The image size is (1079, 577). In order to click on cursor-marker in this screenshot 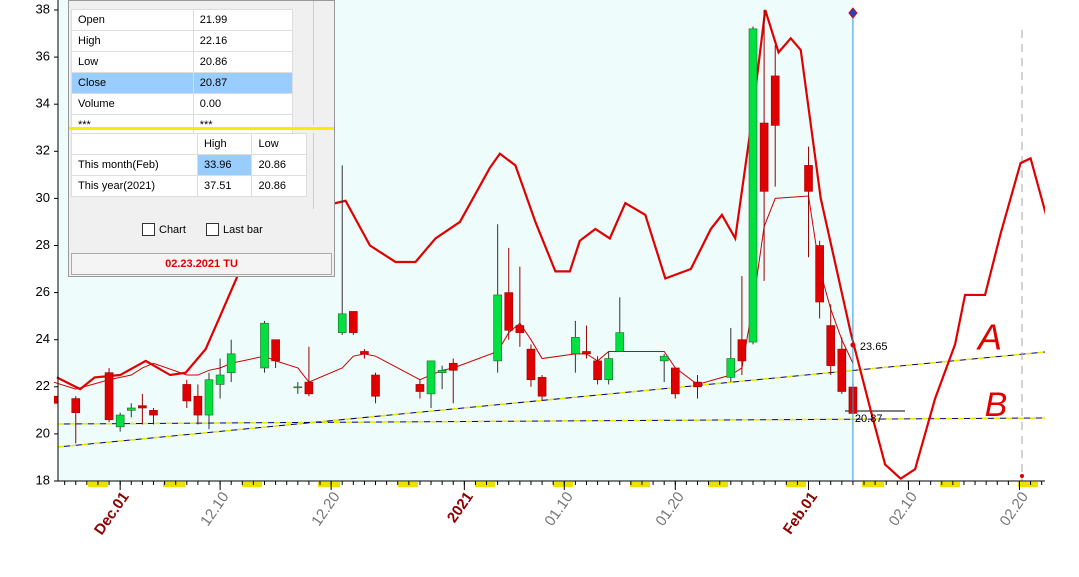, I will do `click(853, 13)`.